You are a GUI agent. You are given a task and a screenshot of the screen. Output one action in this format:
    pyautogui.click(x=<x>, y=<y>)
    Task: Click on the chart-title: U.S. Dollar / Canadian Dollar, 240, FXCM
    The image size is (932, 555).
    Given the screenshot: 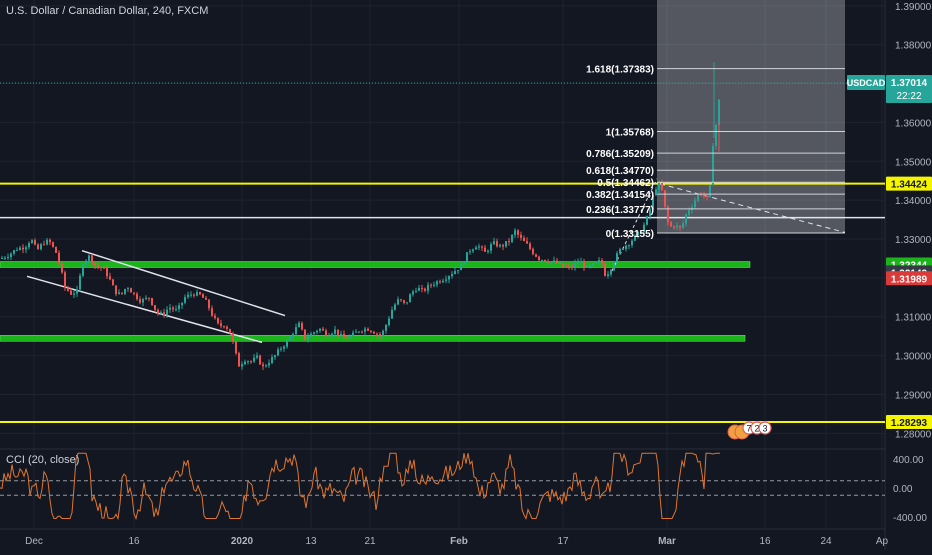 What is the action you would take?
    pyautogui.click(x=107, y=11)
    